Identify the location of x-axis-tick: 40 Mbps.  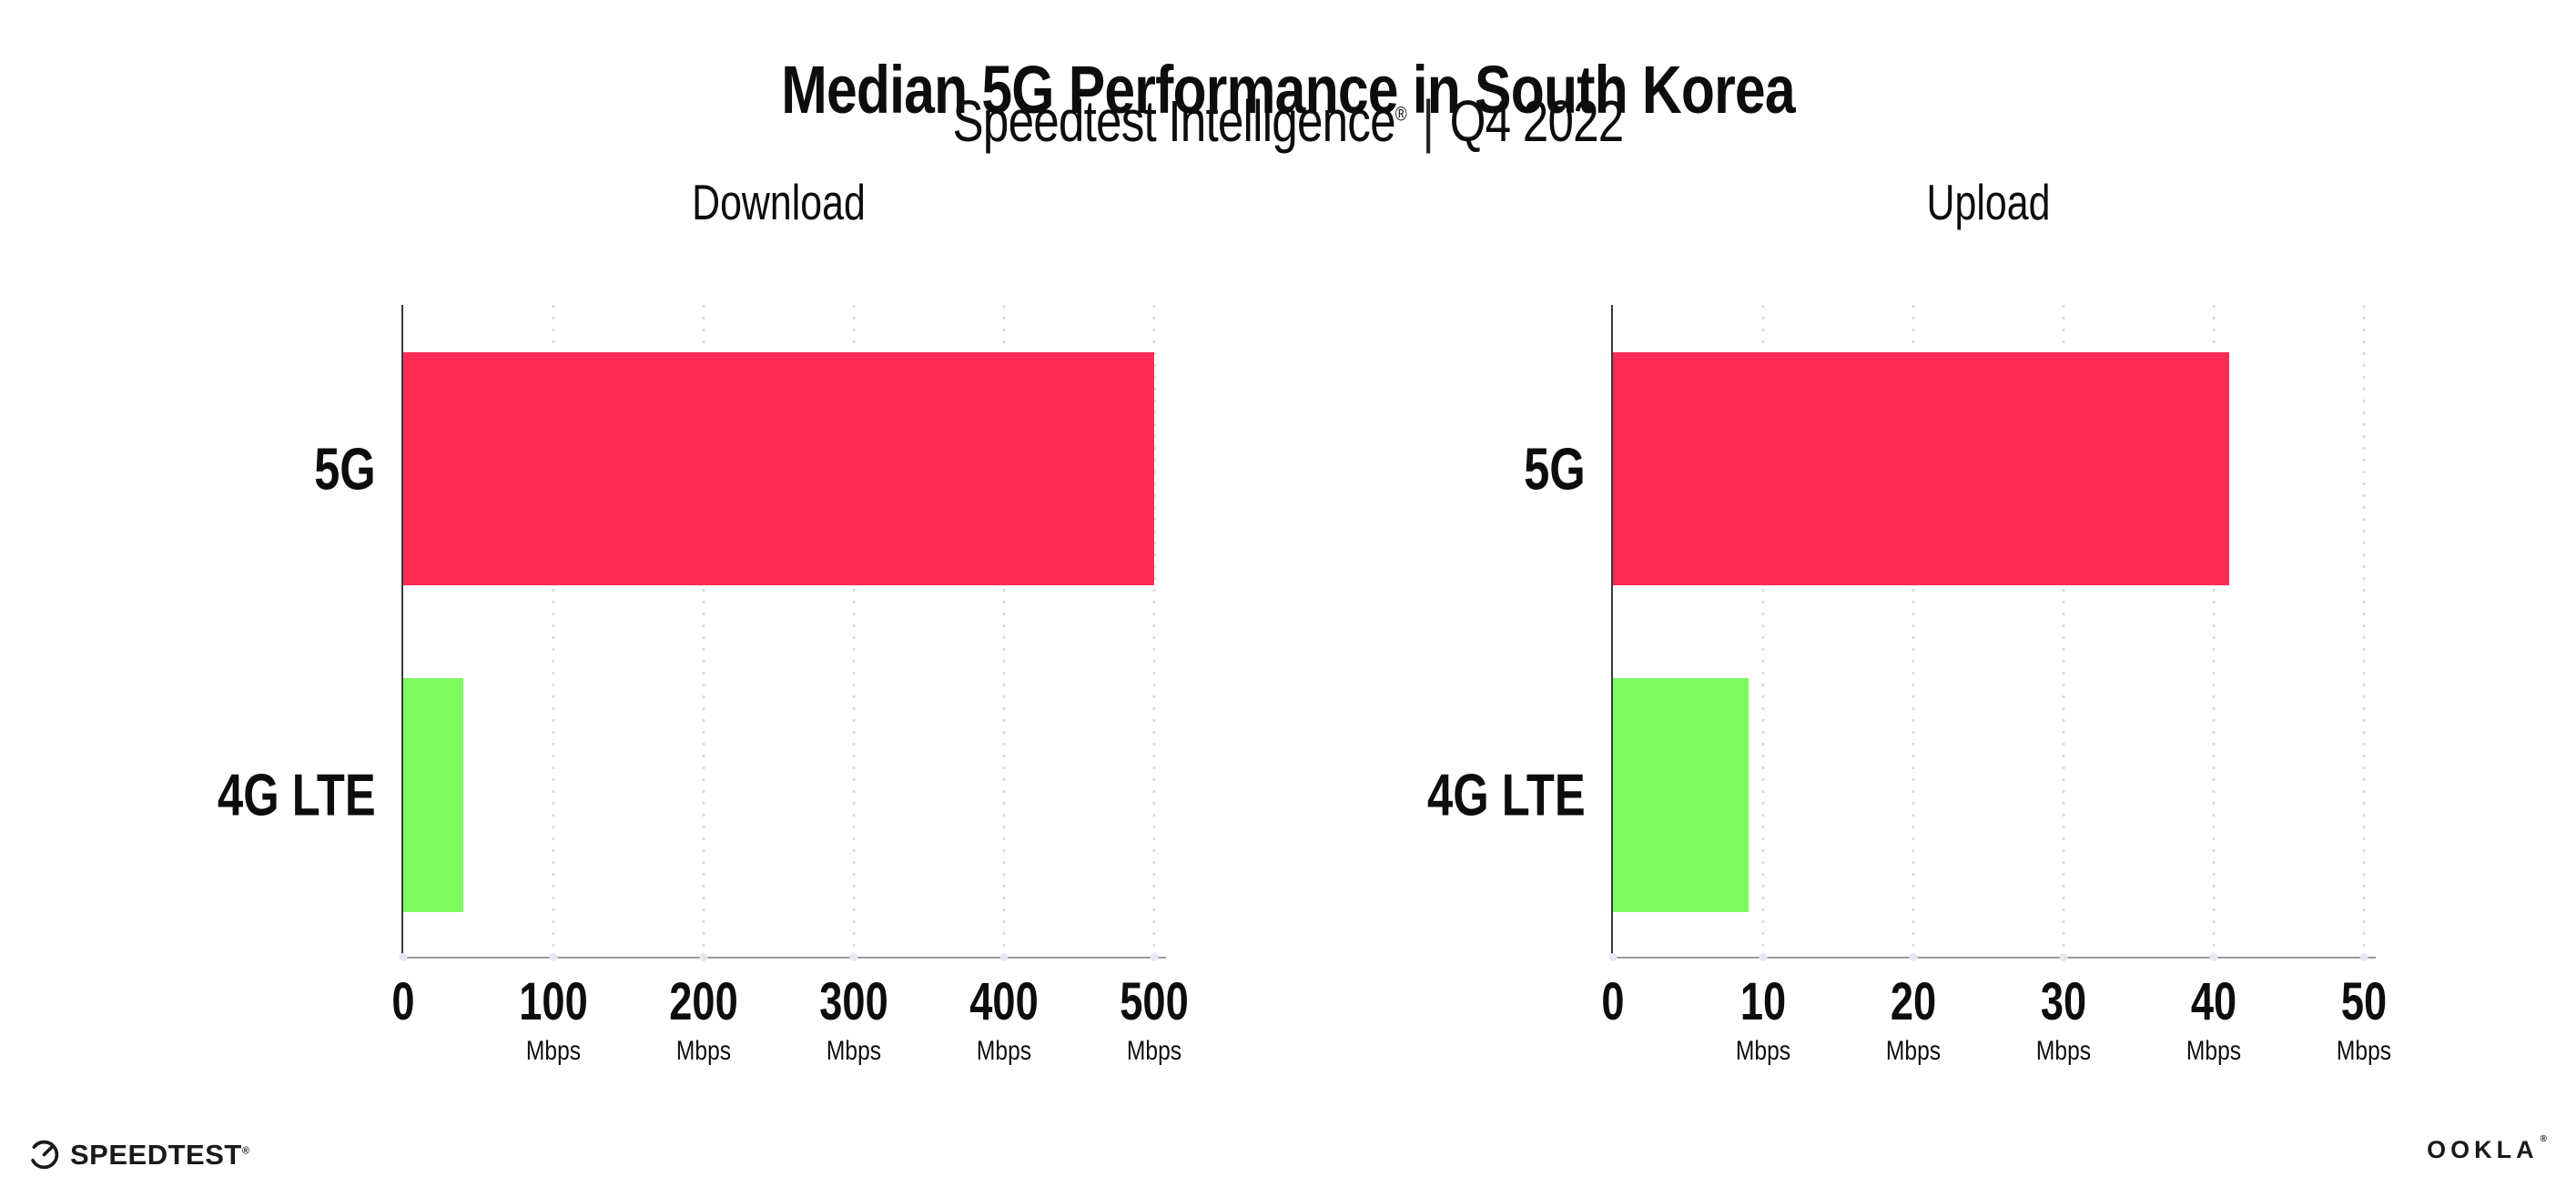
(2213, 1019).